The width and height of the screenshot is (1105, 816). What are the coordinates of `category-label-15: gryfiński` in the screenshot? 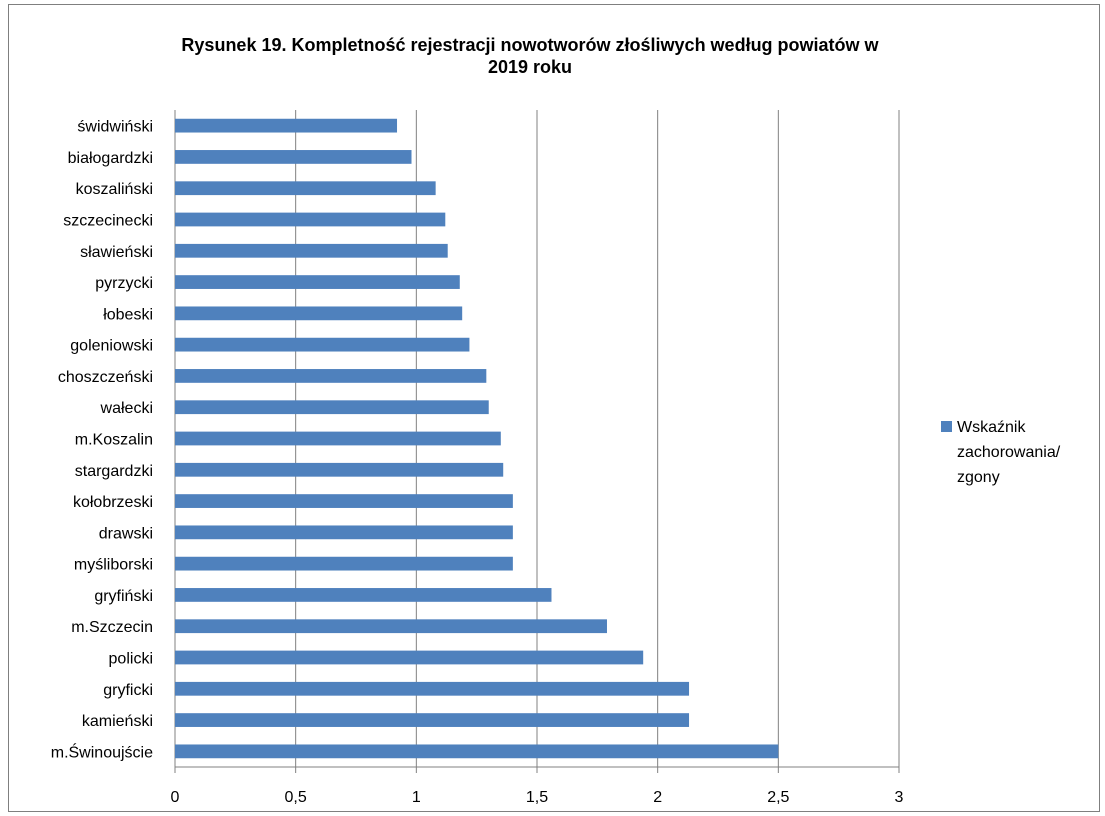 It's located at (123, 596).